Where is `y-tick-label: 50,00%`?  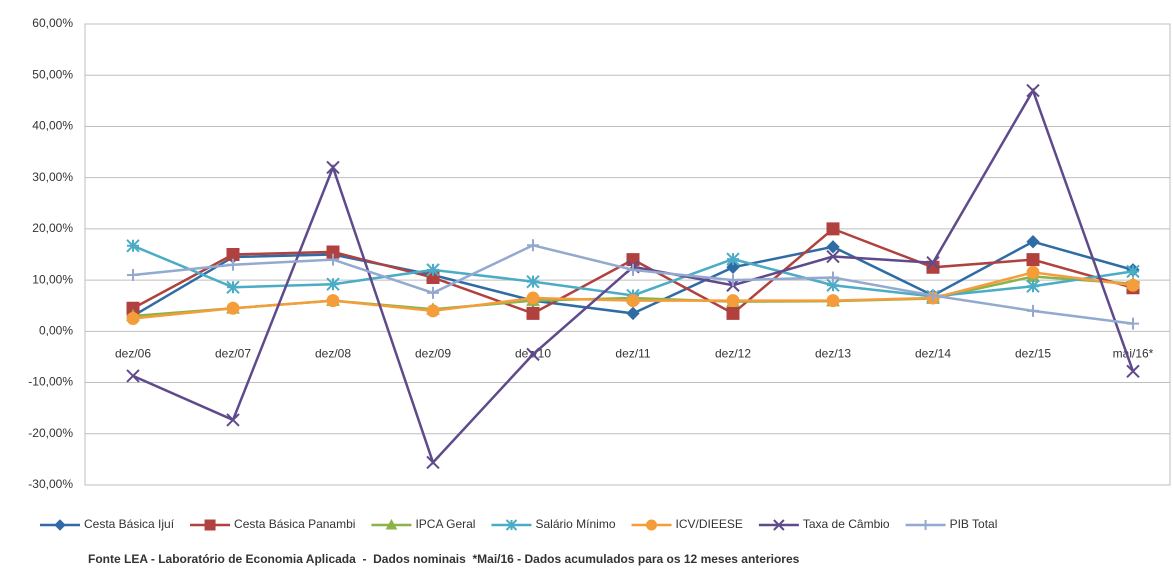
y-tick-label: 50,00% is located at coordinates (52, 74).